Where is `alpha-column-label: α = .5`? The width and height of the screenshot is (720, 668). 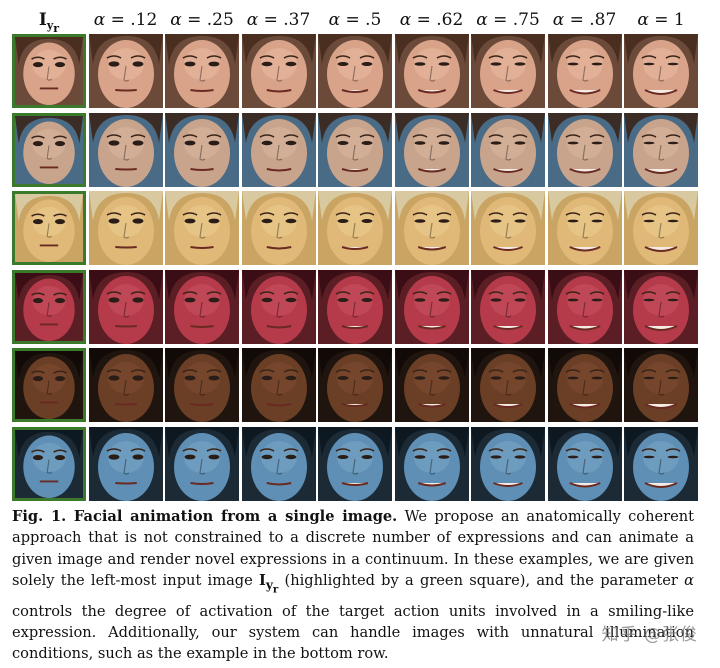
alpha-column-label: α = .5 is located at coordinates (355, 20).